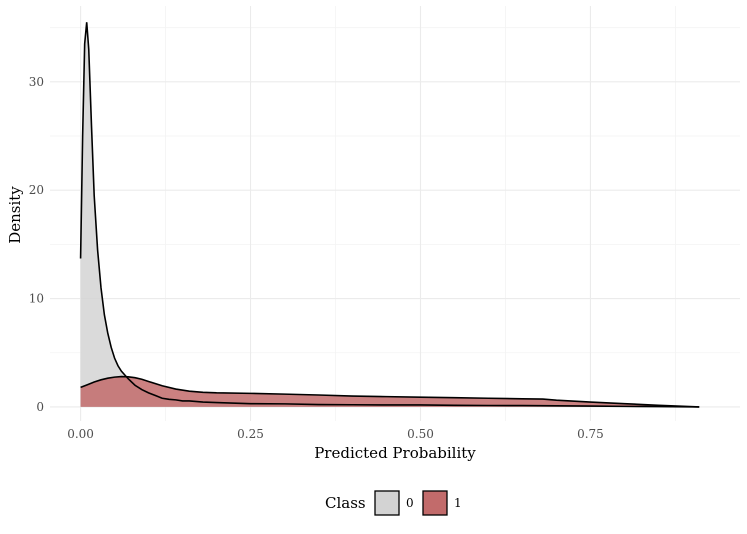 The width and height of the screenshot is (747, 534). Describe the element at coordinates (36, 299) in the screenshot. I see `y-tick-label: 10` at that location.